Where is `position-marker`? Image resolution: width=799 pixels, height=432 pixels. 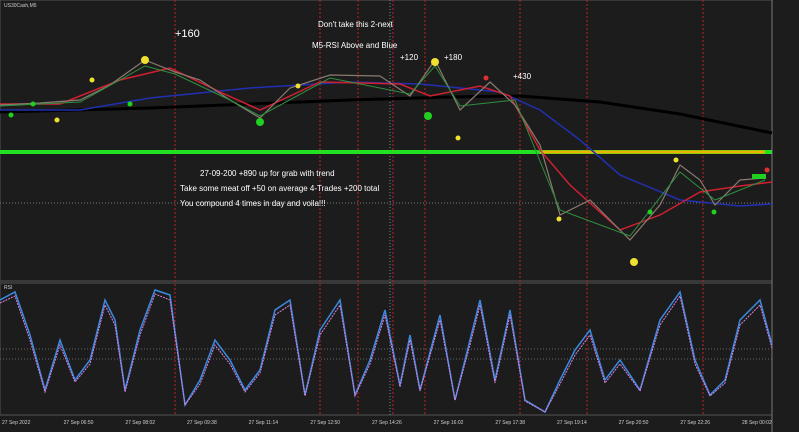 position-marker is located at coordinates (759, 176).